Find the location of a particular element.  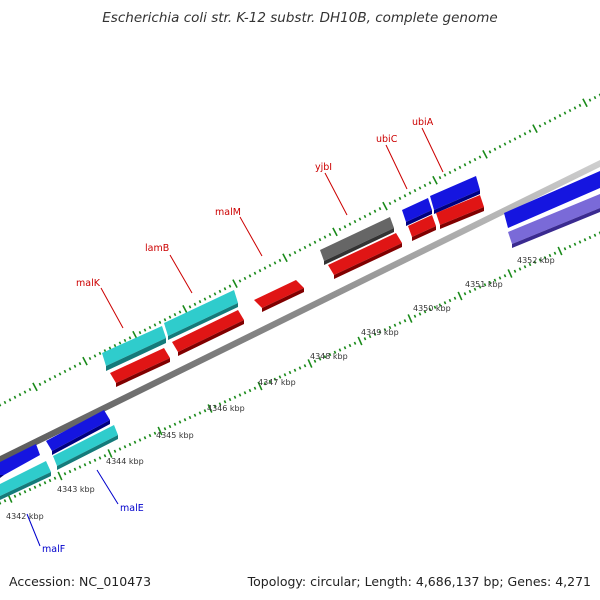

gene-label-ubiC: ubiC is located at coordinates (387, 139).